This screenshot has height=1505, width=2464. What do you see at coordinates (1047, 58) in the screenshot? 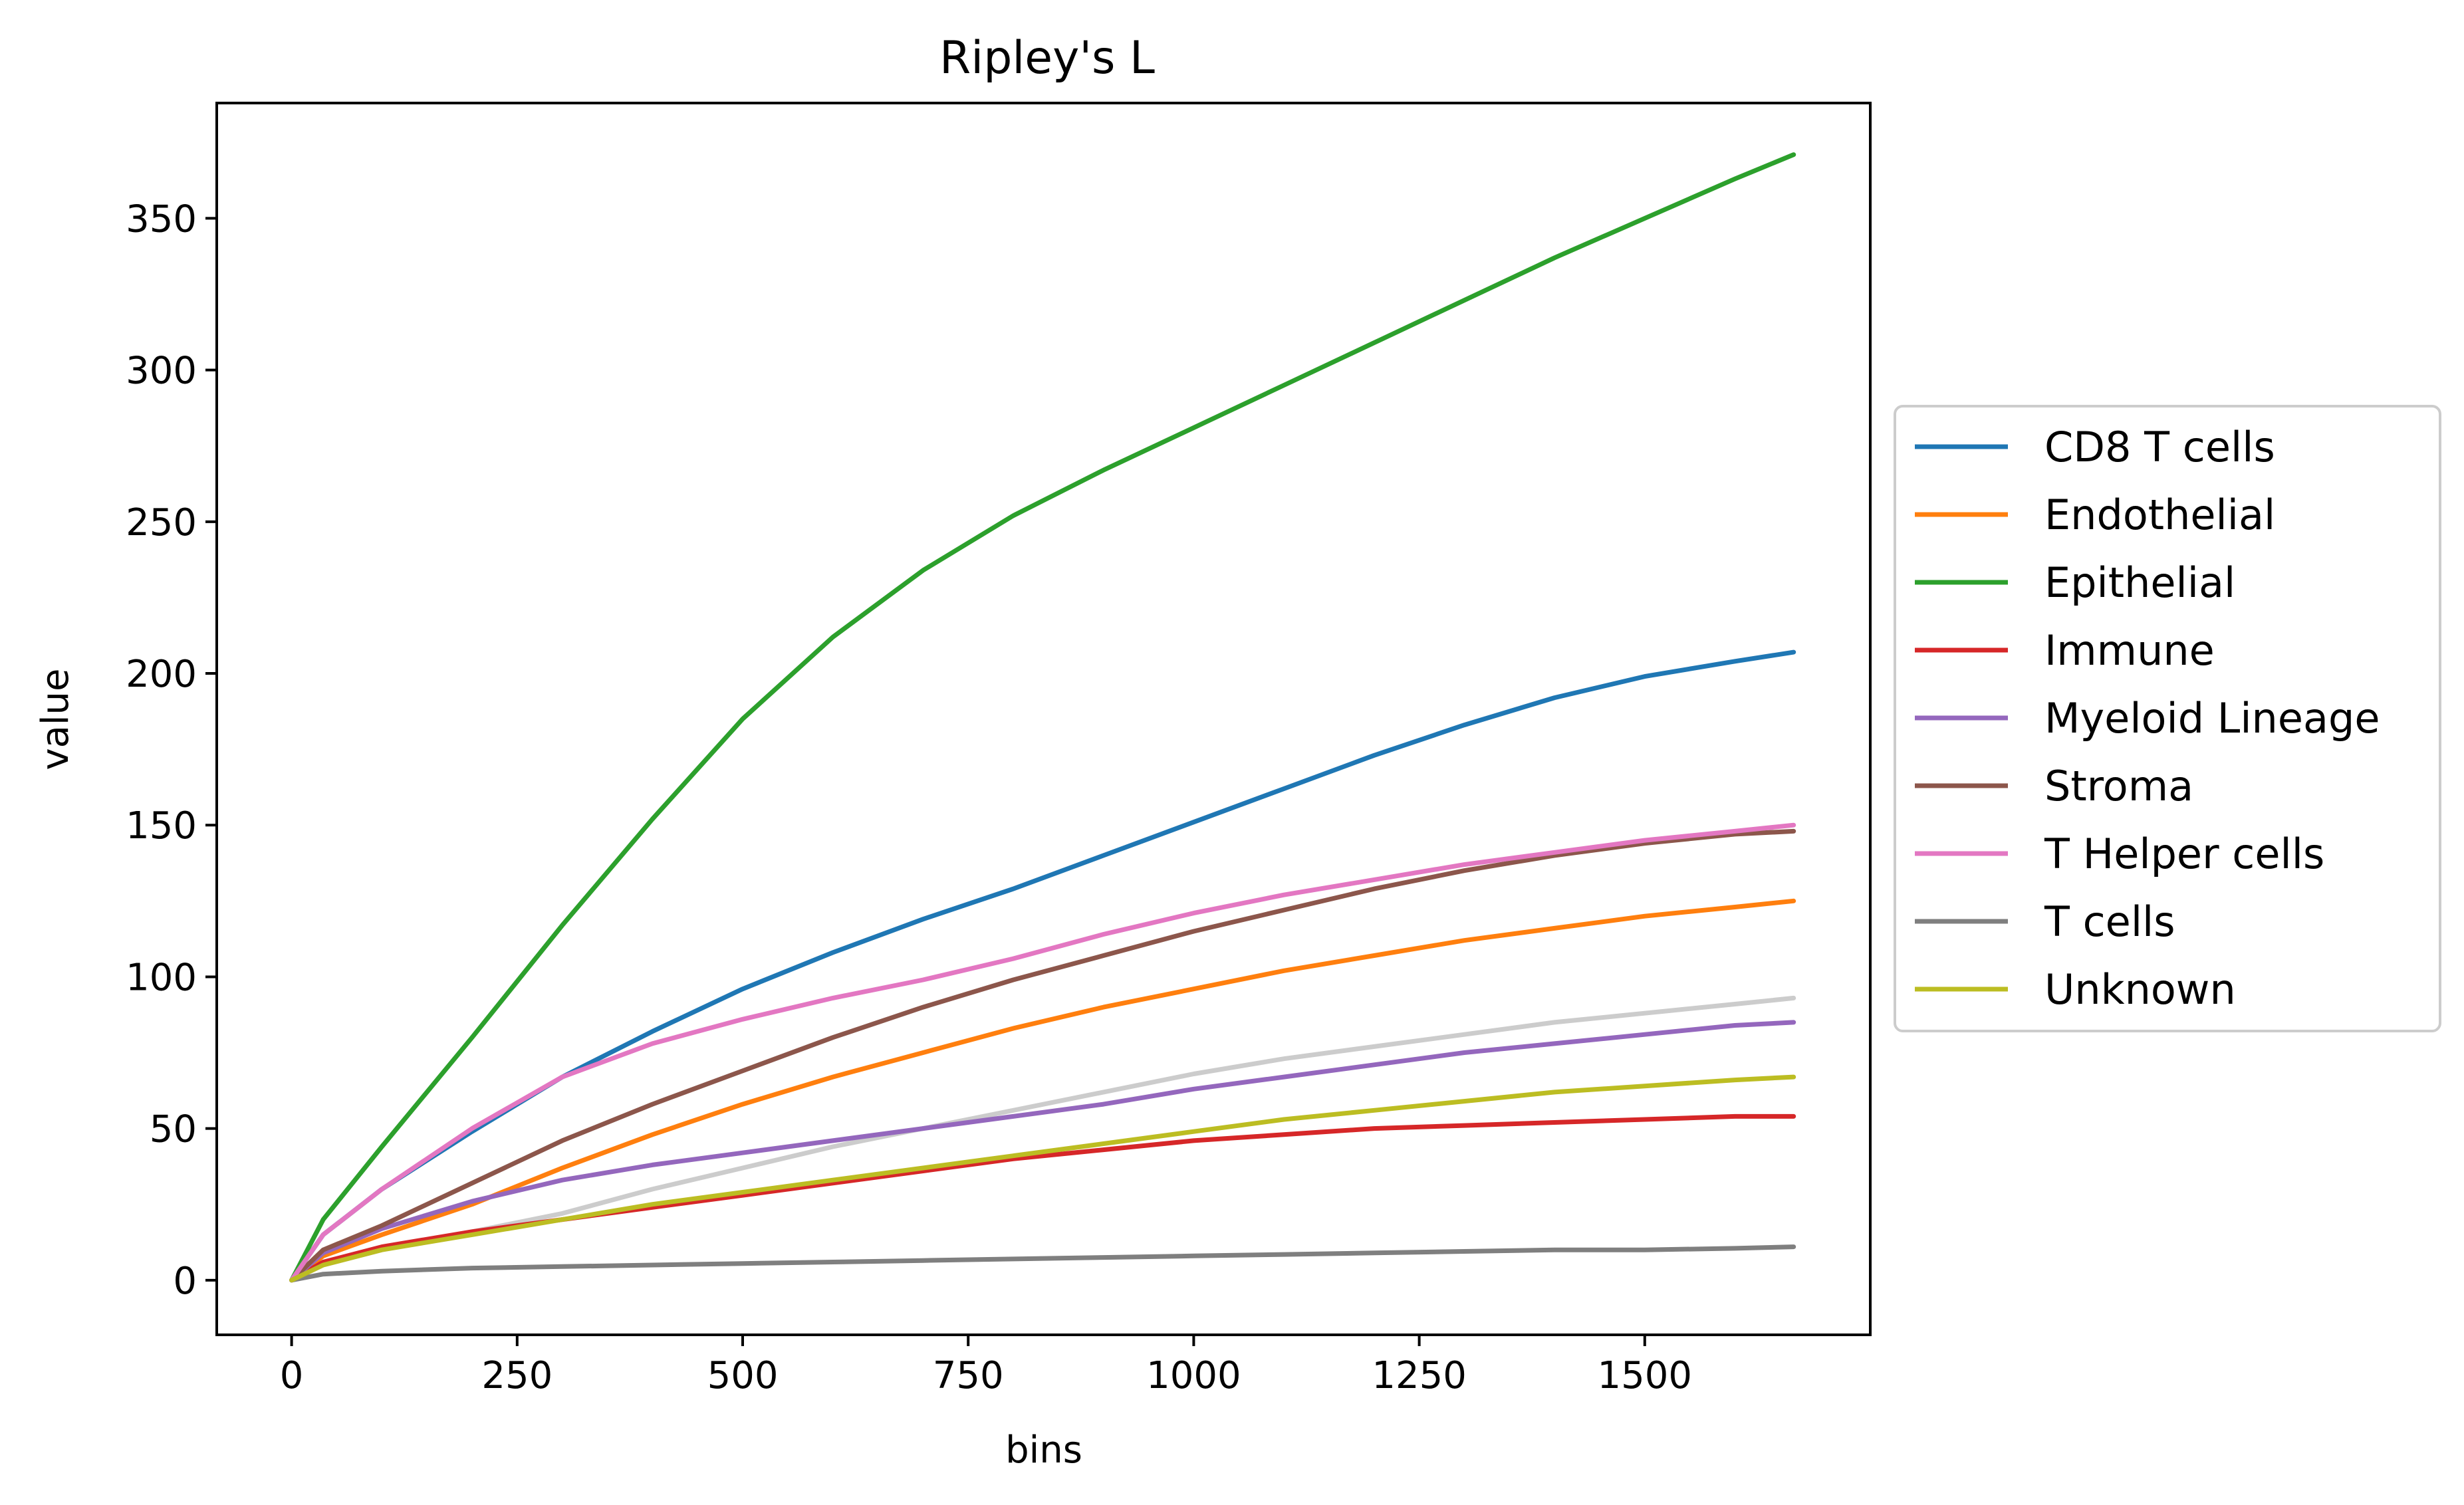
I see `chart-title: Ripley's L` at bounding box center [1047, 58].